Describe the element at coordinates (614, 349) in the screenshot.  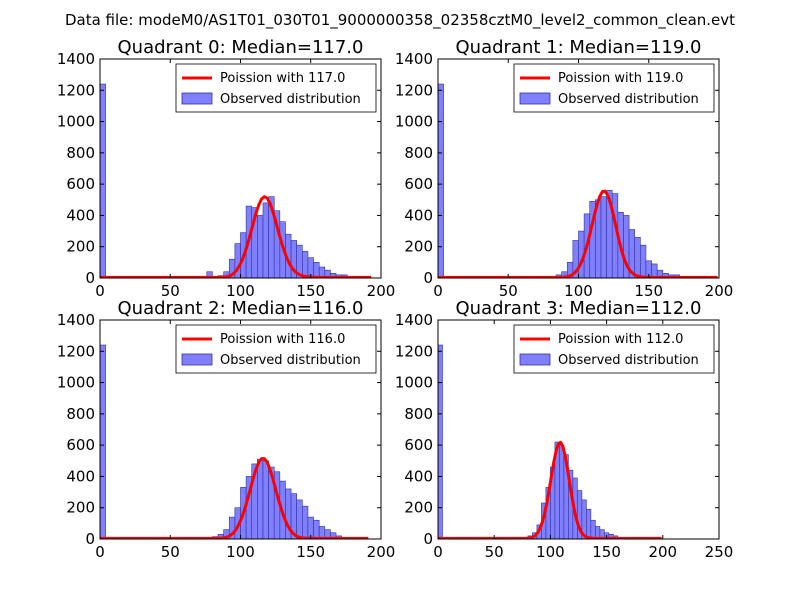
I see `quadrant-3-legend: Poission with 112.0 Observed distribution` at that location.